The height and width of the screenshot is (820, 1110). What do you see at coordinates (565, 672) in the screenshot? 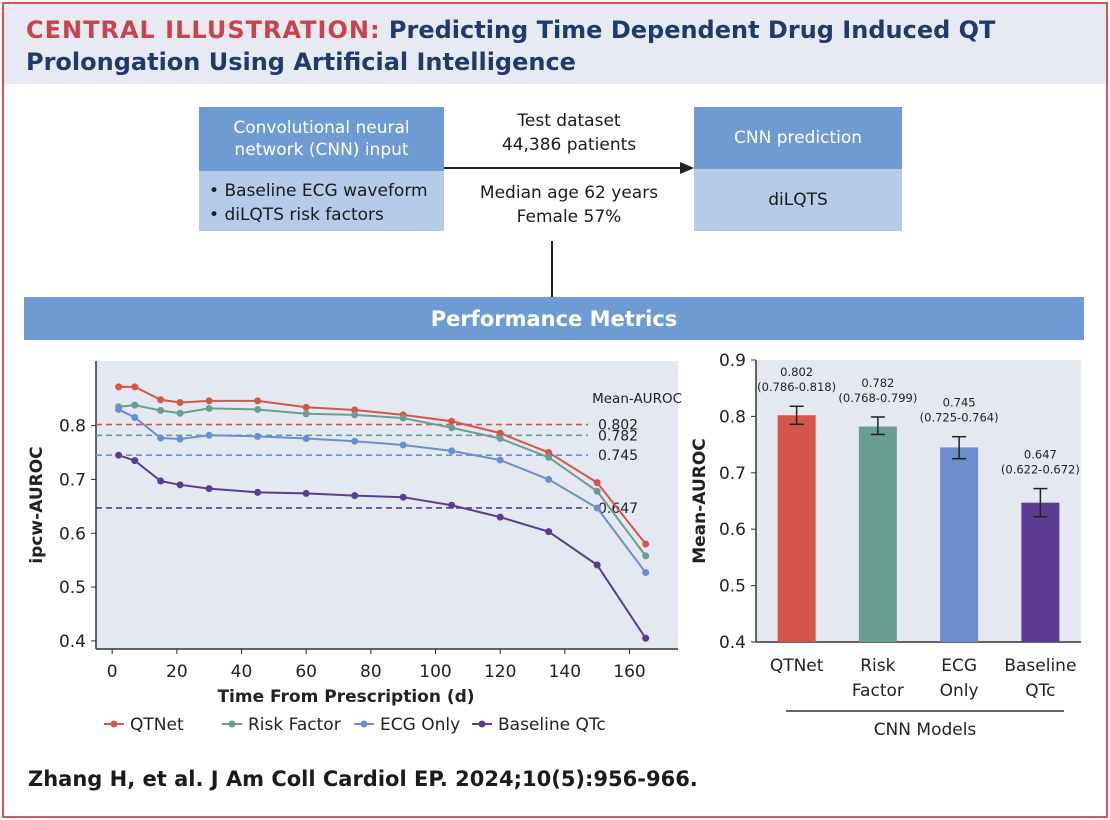
I see `x-tick-label: 140` at bounding box center [565, 672].